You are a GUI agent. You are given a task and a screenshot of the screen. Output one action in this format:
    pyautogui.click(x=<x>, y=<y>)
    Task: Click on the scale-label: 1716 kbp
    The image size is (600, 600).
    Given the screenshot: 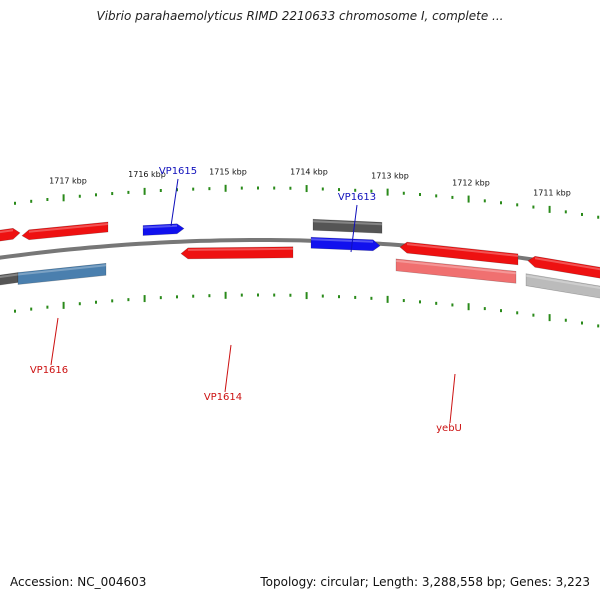 What is the action you would take?
    pyautogui.click(x=147, y=174)
    